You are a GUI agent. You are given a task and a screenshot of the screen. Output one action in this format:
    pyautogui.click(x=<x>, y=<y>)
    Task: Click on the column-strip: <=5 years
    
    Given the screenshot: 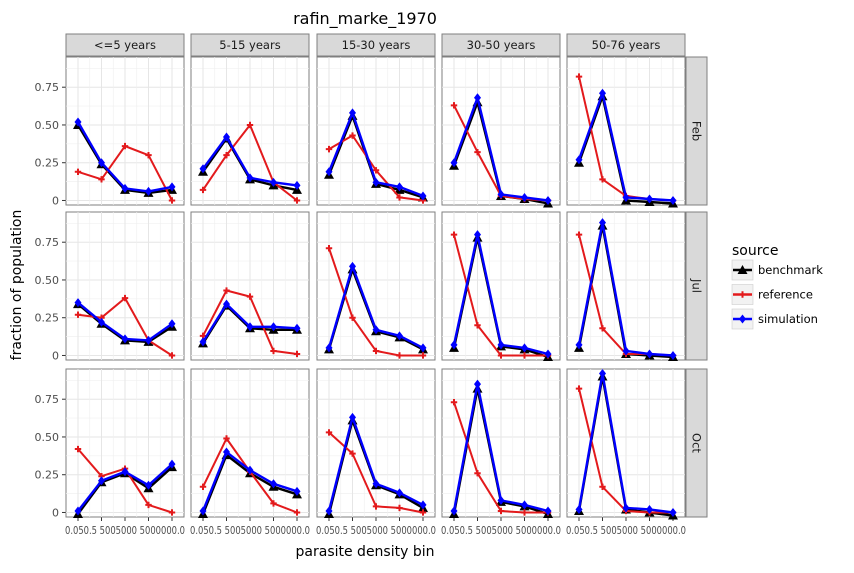 What is the action you would take?
    pyautogui.click(x=125, y=45)
    